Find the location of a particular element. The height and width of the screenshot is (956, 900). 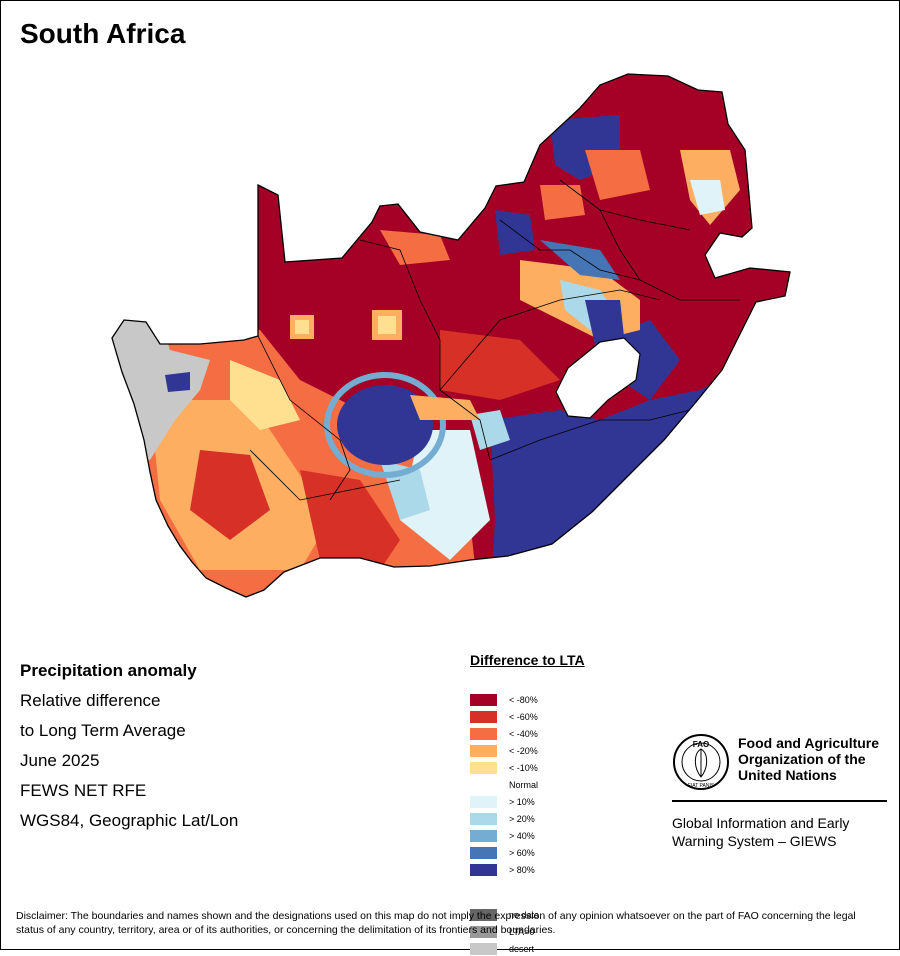

legend-item: > 40% is located at coordinates (550, 836).